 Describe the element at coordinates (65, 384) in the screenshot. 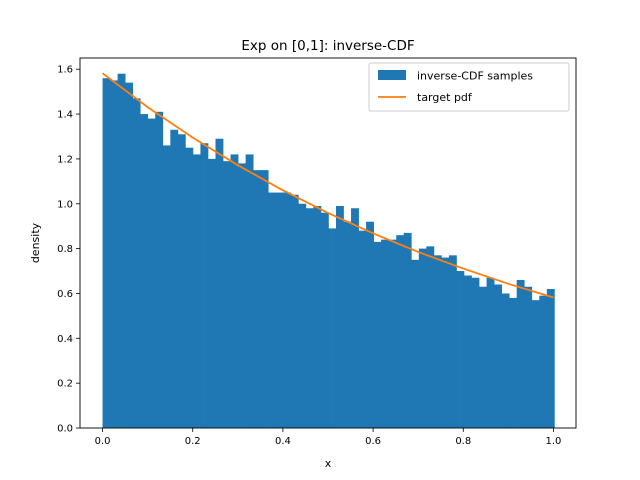

I see `y-tick-label: 0.2` at that location.